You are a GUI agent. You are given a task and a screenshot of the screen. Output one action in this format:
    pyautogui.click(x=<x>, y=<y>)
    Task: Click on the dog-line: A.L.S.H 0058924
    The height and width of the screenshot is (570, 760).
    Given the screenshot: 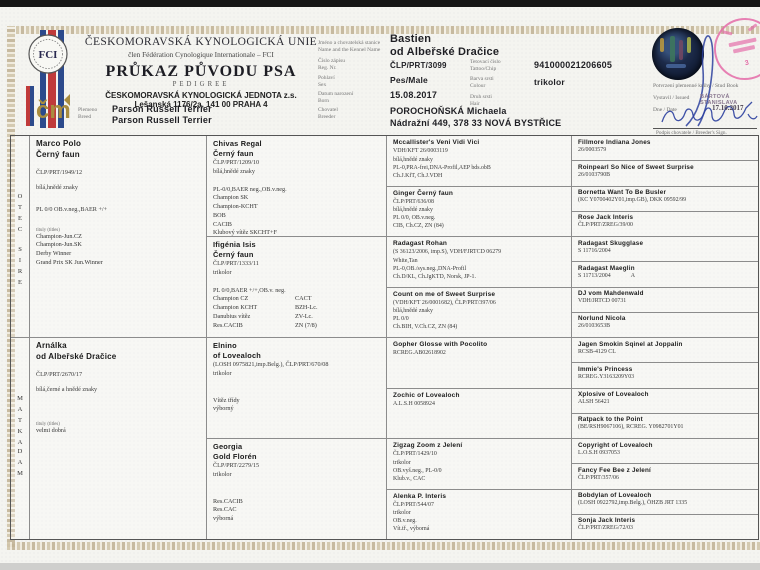 What is the action you would take?
    pyautogui.click(x=414, y=403)
    